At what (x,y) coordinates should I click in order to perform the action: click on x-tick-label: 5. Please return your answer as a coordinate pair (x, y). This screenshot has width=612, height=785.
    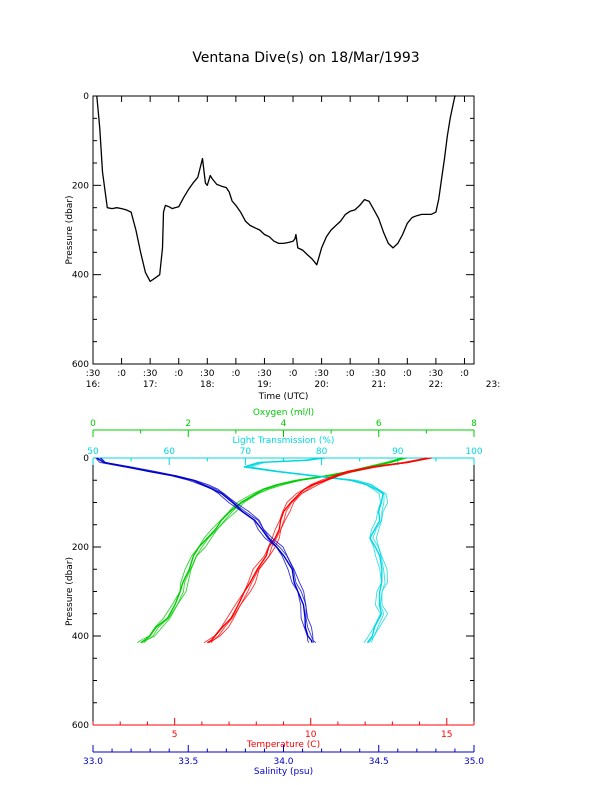
    Looking at the image, I should click on (175, 735).